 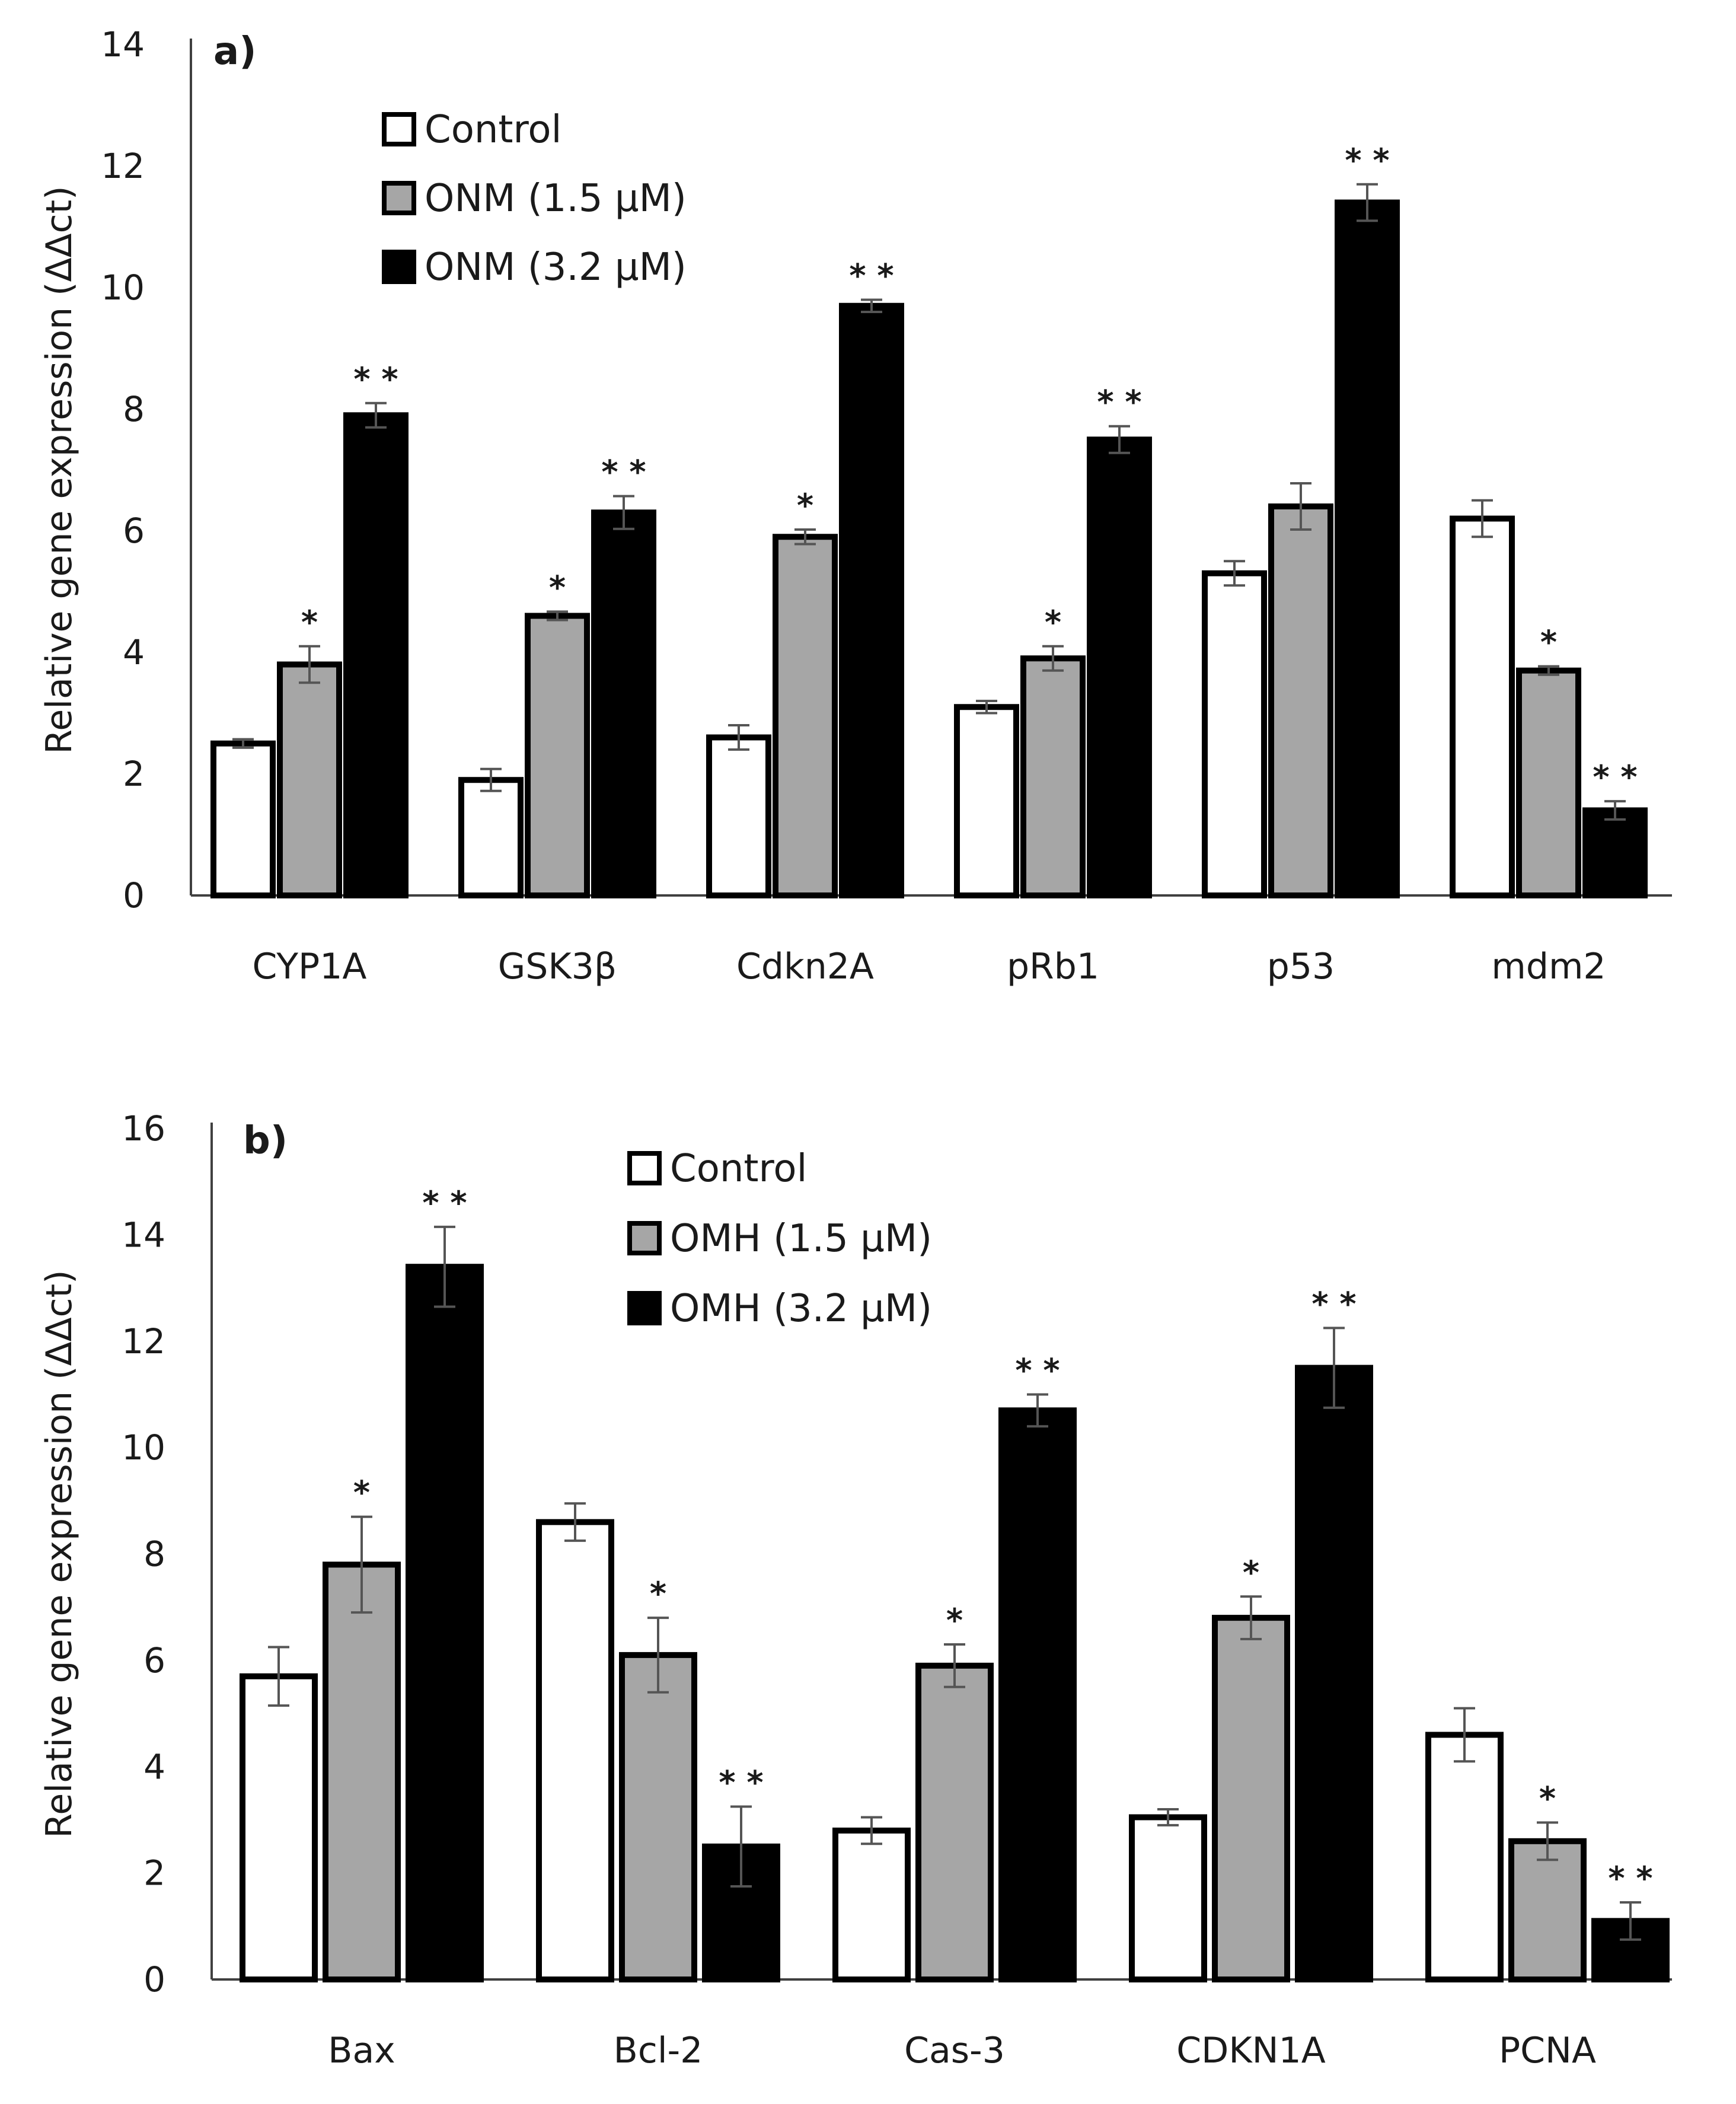 What do you see at coordinates (1630, 1878) in the screenshot?
I see `significance-pcna-omh-3-2-m: * *` at bounding box center [1630, 1878].